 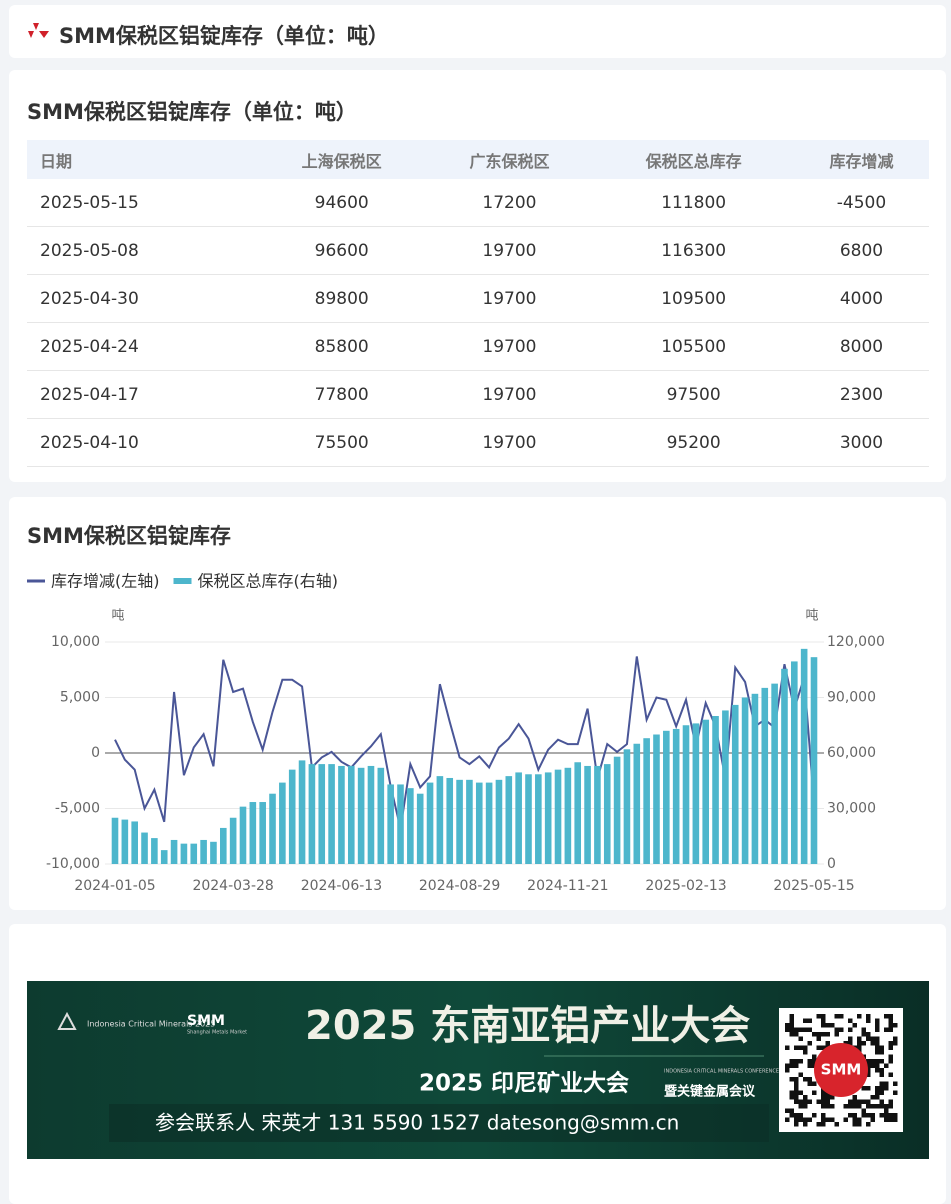 I want to click on banner-logo, so click(x=67, y=1020).